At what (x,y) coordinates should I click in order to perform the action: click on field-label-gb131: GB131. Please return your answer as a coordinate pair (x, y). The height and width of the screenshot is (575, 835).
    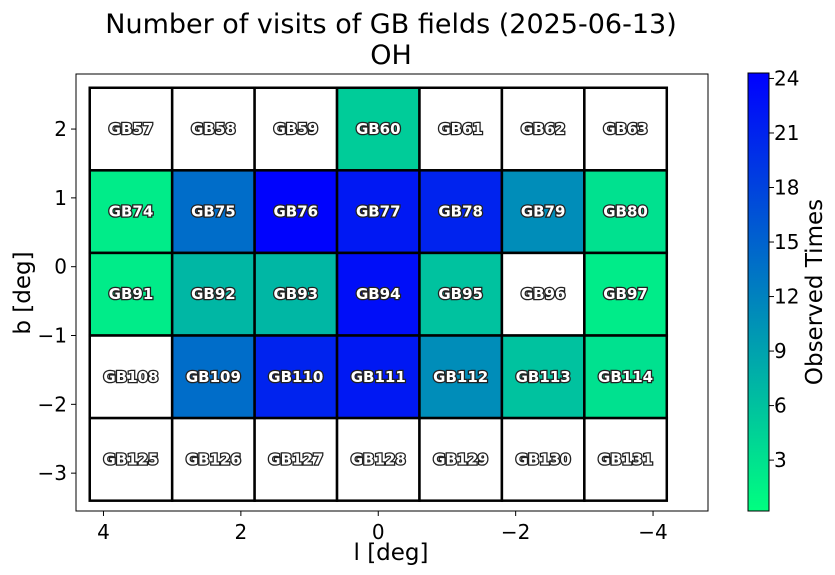
    Looking at the image, I should click on (625, 459).